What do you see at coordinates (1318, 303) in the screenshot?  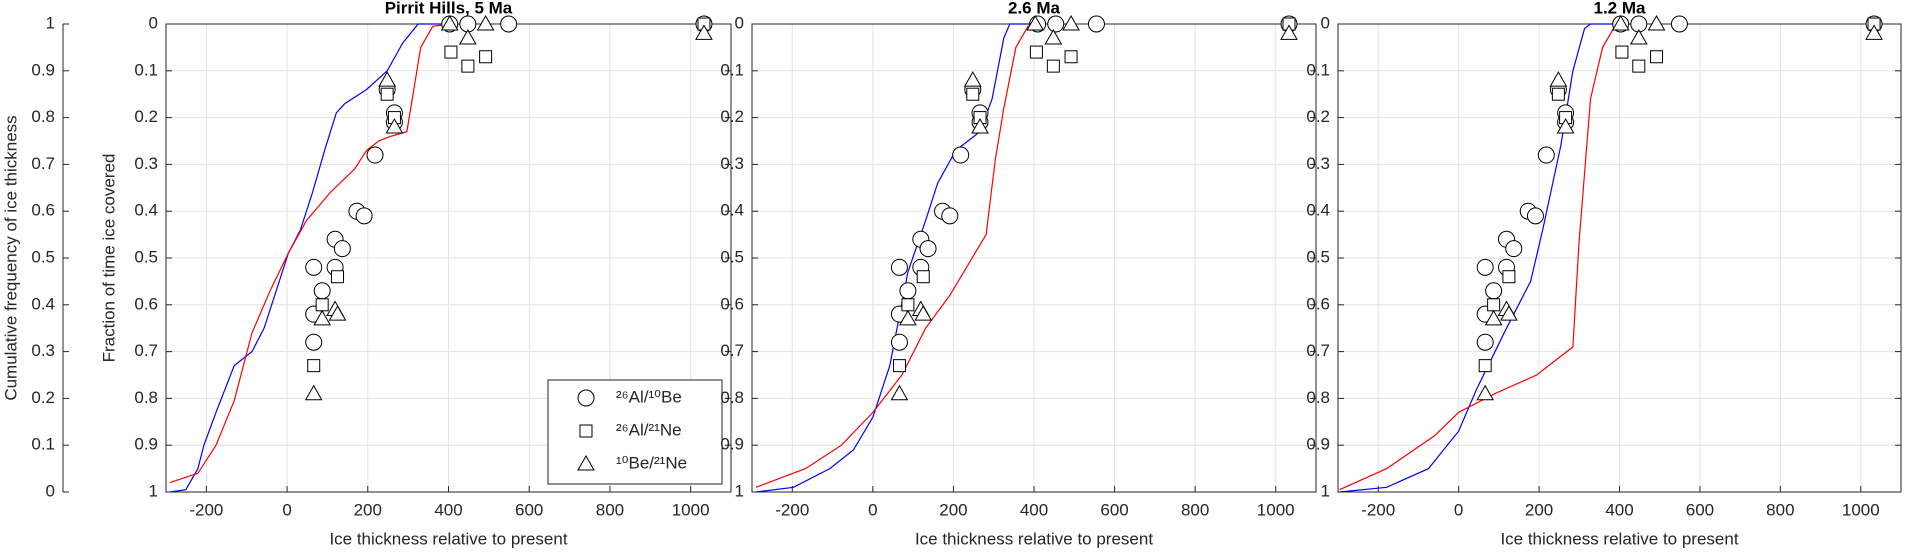 I see `y-tick-label: 0.6` at bounding box center [1318, 303].